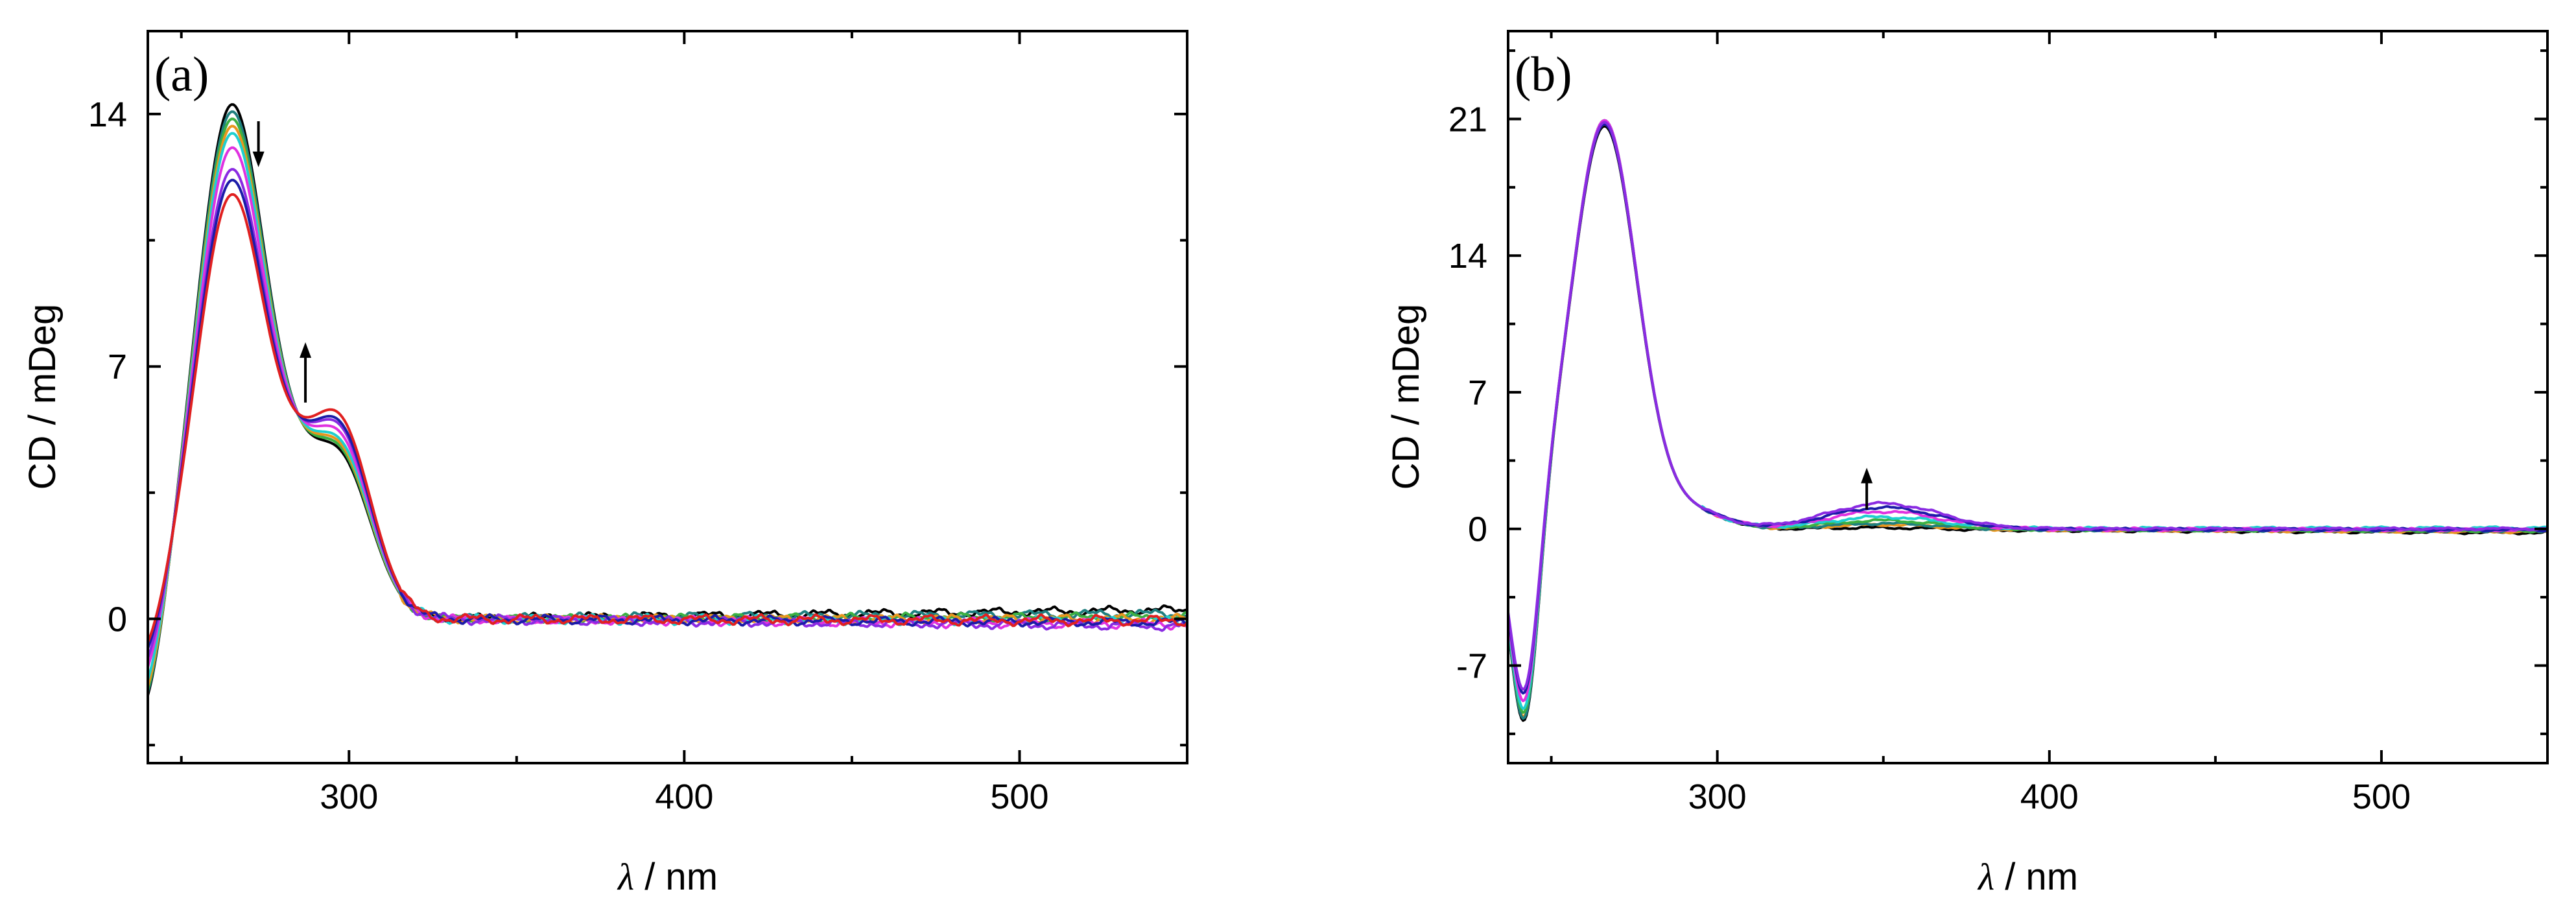 The height and width of the screenshot is (909, 2576). I want to click on panel-a-x-axis-title: λ / nm, so click(667, 877).